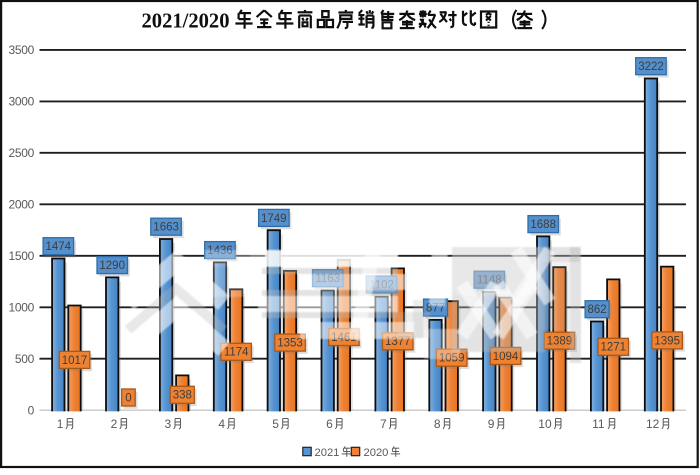  Describe the element at coordinates (545, 424) in the screenshot. I see `svg-text: 10` at that location.